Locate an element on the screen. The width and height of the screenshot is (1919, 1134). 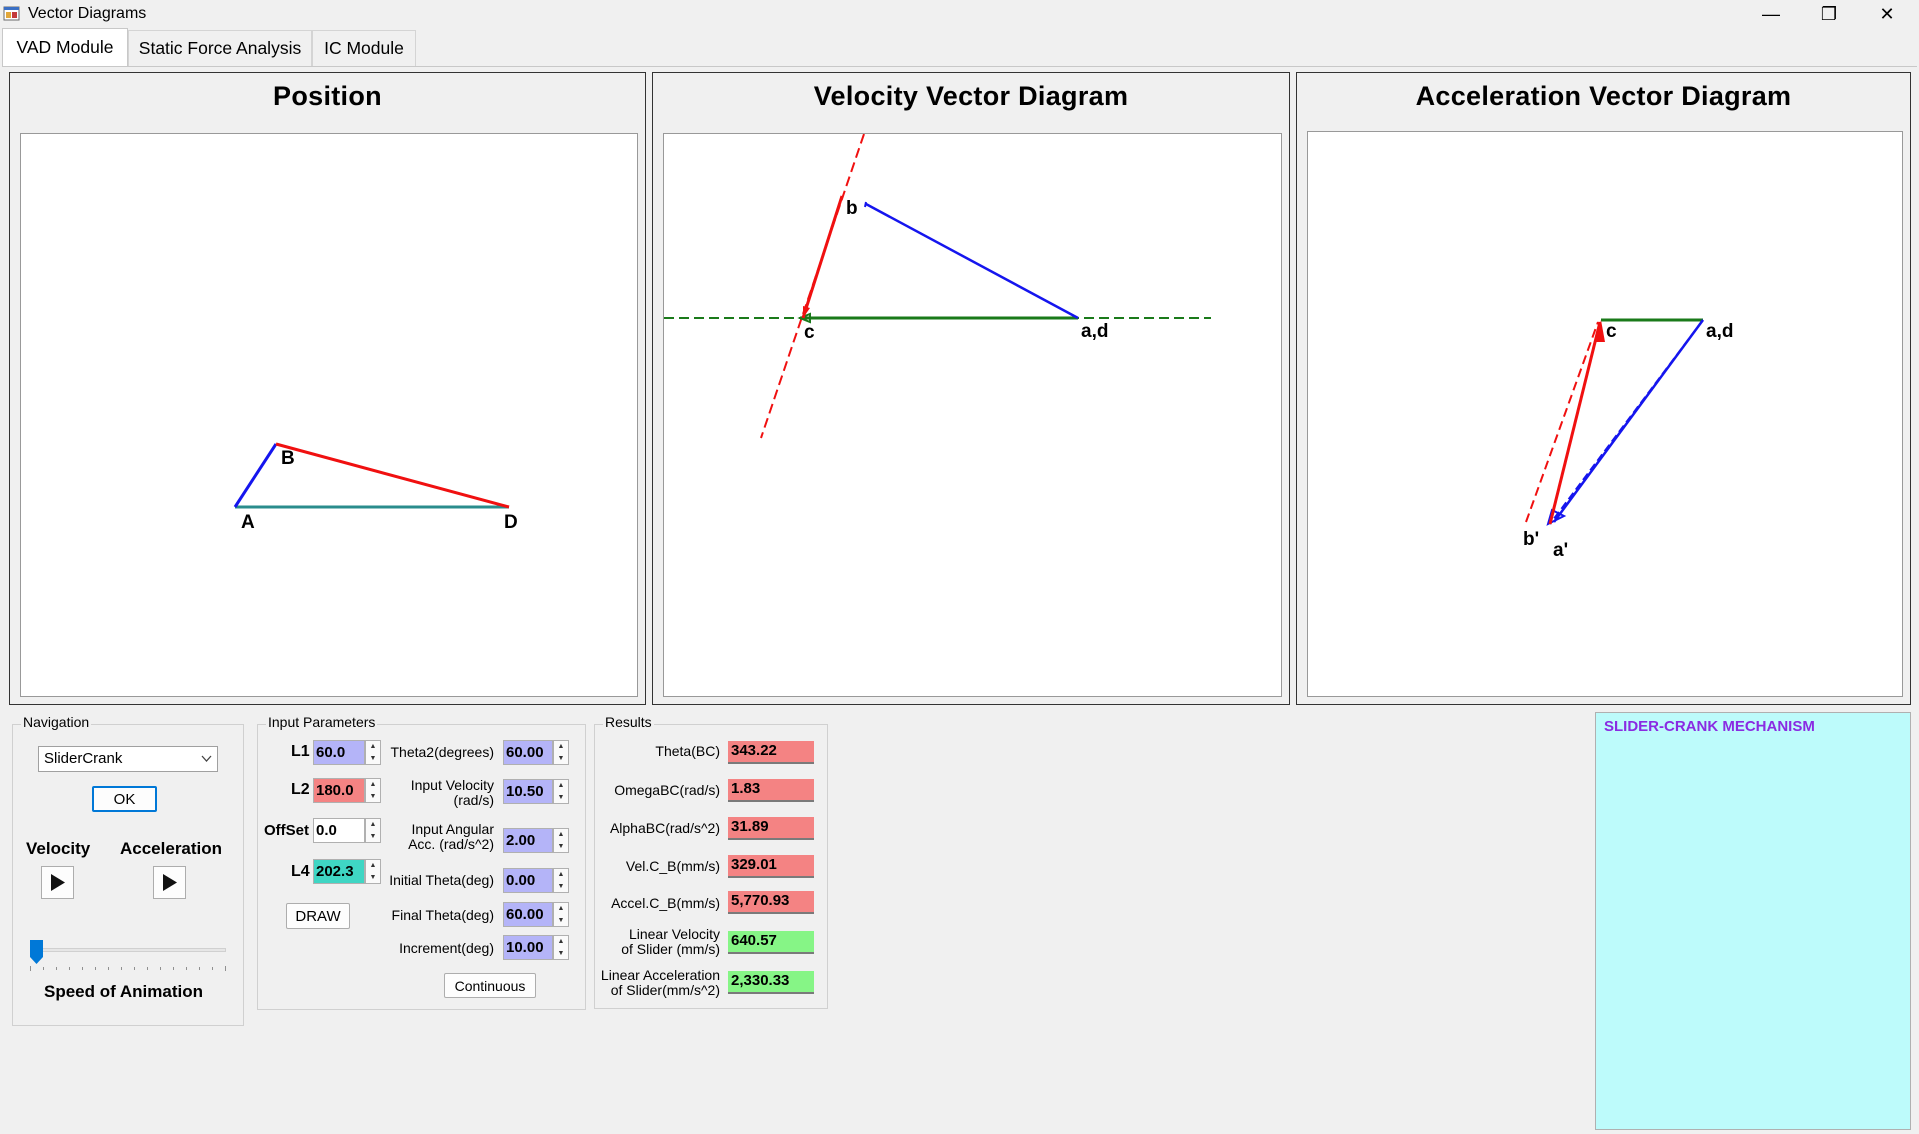
tab-static-force-analysis: Static Force Analysis is located at coordinates (220, 48).